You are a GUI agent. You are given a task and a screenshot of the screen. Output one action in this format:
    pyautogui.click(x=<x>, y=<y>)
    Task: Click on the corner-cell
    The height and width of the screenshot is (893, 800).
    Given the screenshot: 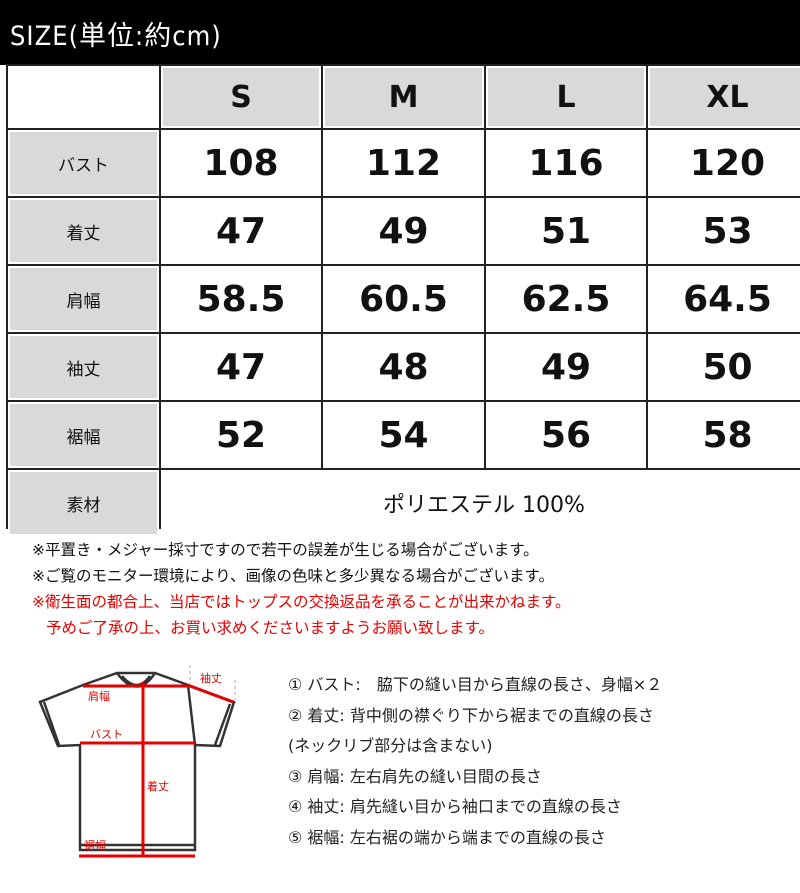 What is the action you would take?
    pyautogui.click(x=83, y=97)
    